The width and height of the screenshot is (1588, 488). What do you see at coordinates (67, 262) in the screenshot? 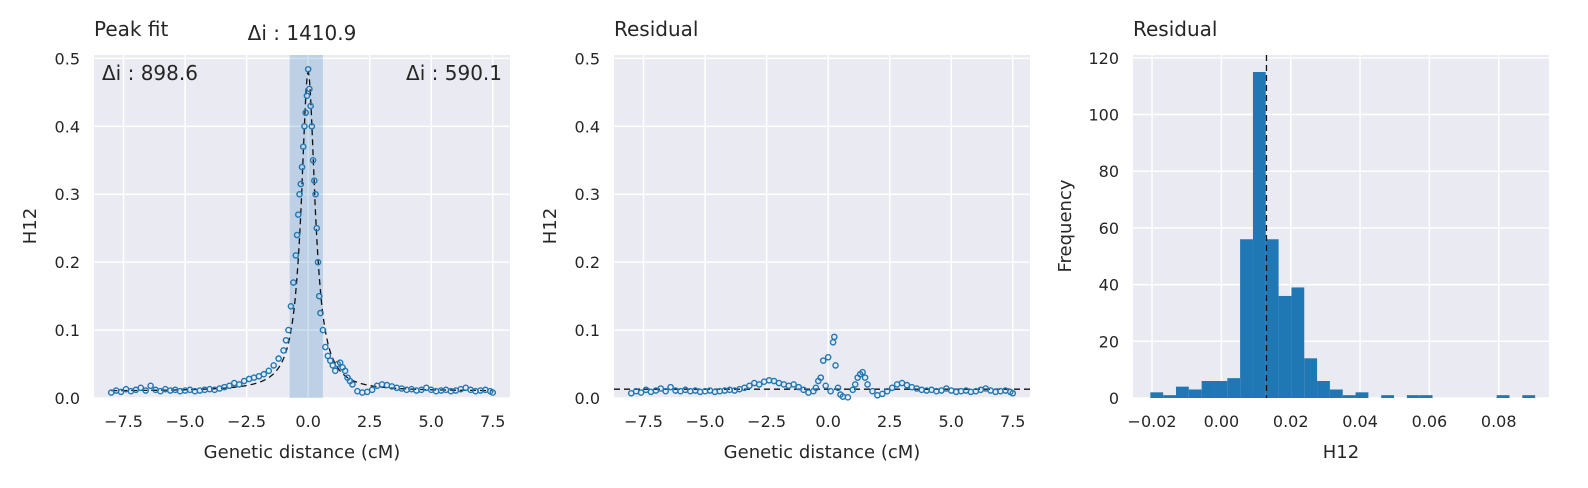
I see `y-tick-label: 0.2` at bounding box center [67, 262].